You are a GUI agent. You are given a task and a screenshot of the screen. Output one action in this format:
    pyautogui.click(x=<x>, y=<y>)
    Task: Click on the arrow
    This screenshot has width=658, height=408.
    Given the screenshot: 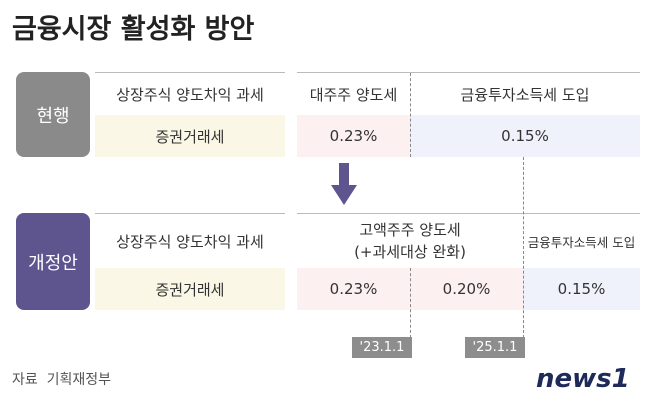 What is the action you would take?
    pyautogui.click(x=344, y=184)
    